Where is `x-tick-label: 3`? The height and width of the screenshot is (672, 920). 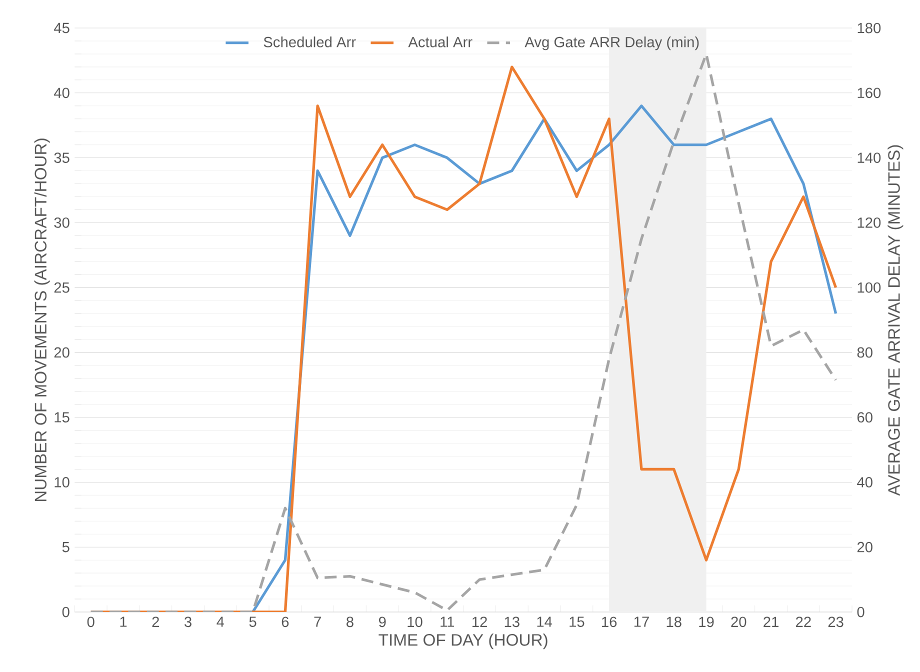 x-tick-label: 3 is located at coordinates (188, 622).